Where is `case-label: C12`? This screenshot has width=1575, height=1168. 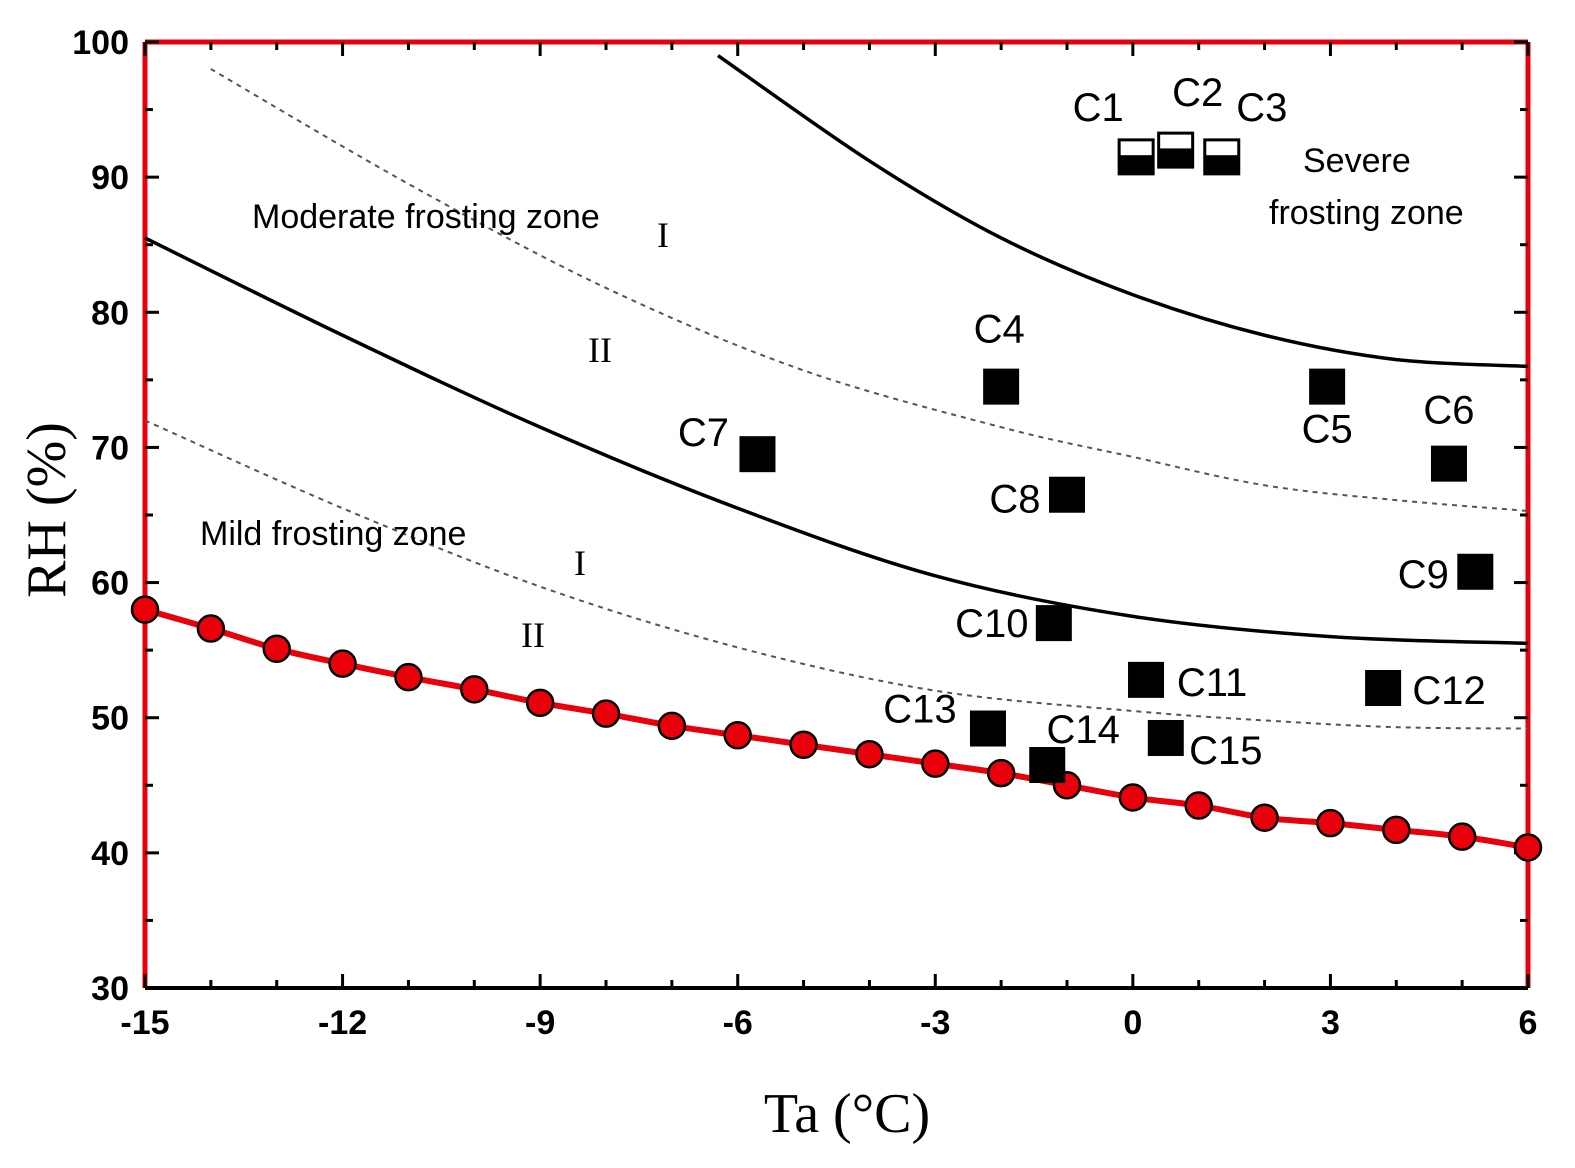
case-label: C12 is located at coordinates (1448, 691).